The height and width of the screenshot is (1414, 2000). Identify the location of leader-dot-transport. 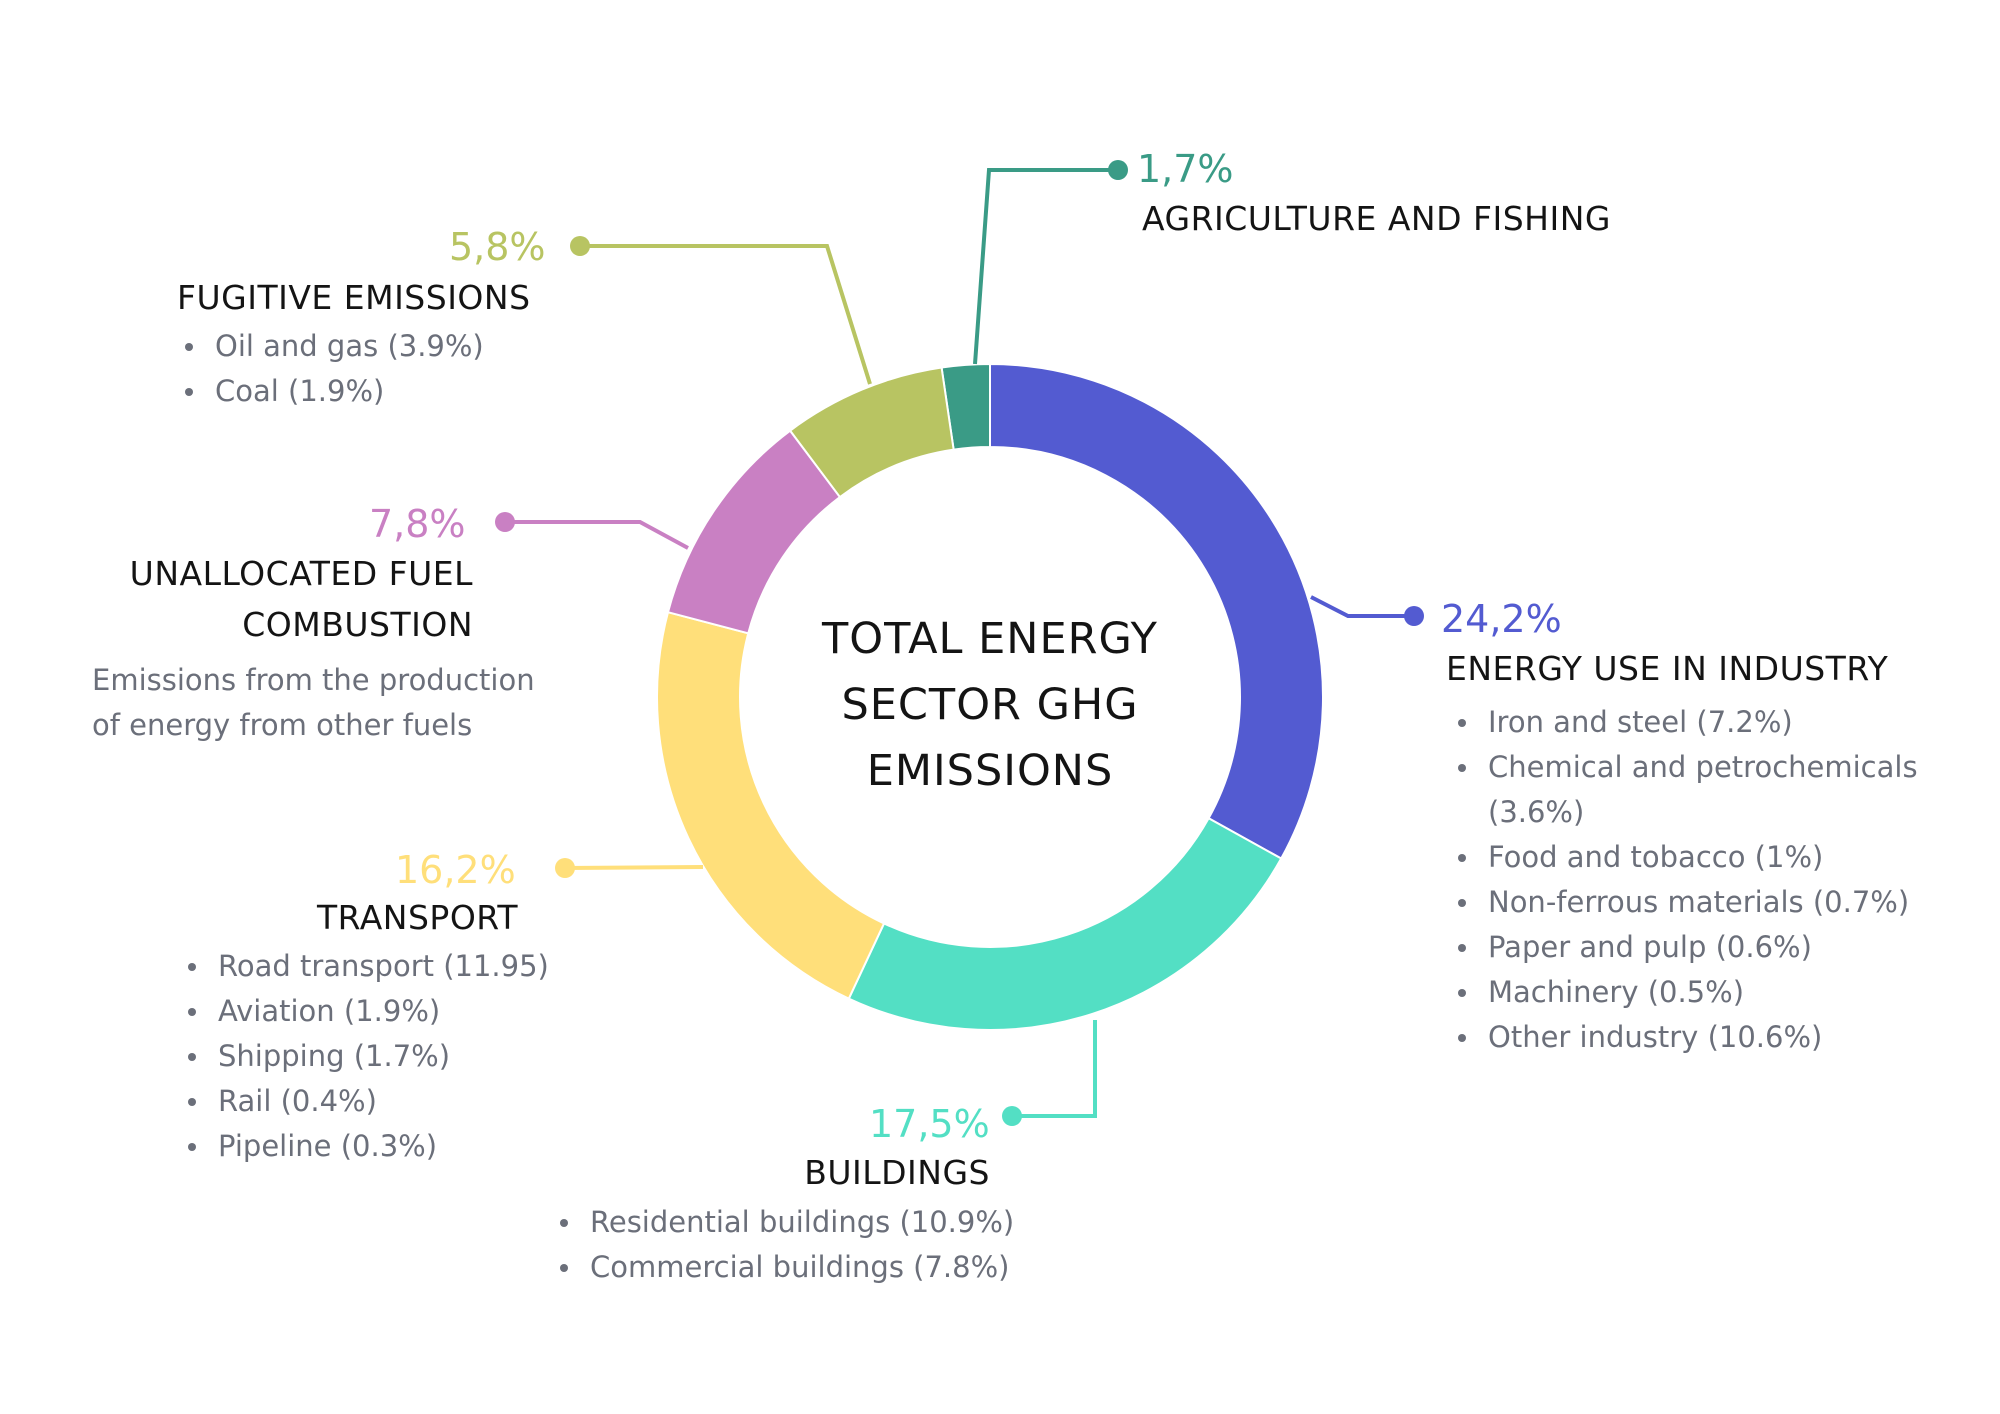
(565, 868).